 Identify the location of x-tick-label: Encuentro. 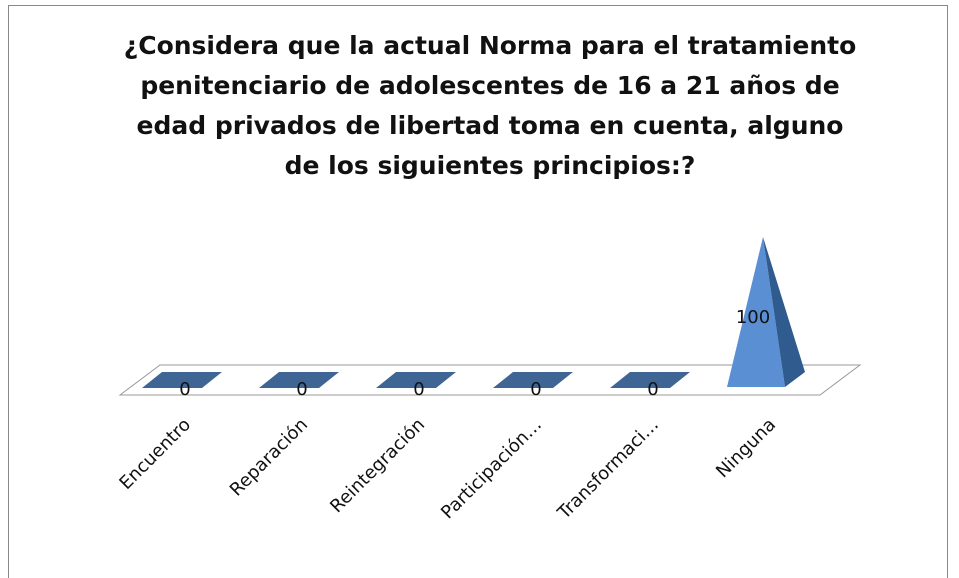
(155, 454).